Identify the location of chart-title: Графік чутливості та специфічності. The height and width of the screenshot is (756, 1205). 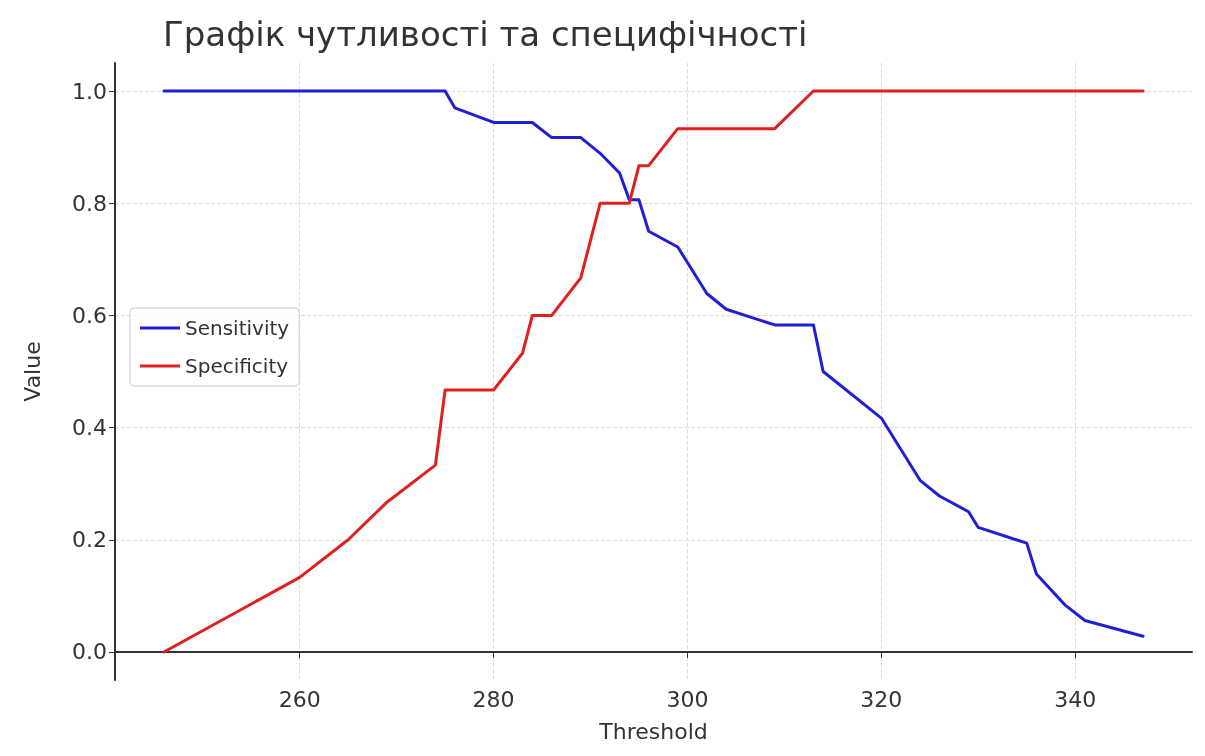
(485, 34).